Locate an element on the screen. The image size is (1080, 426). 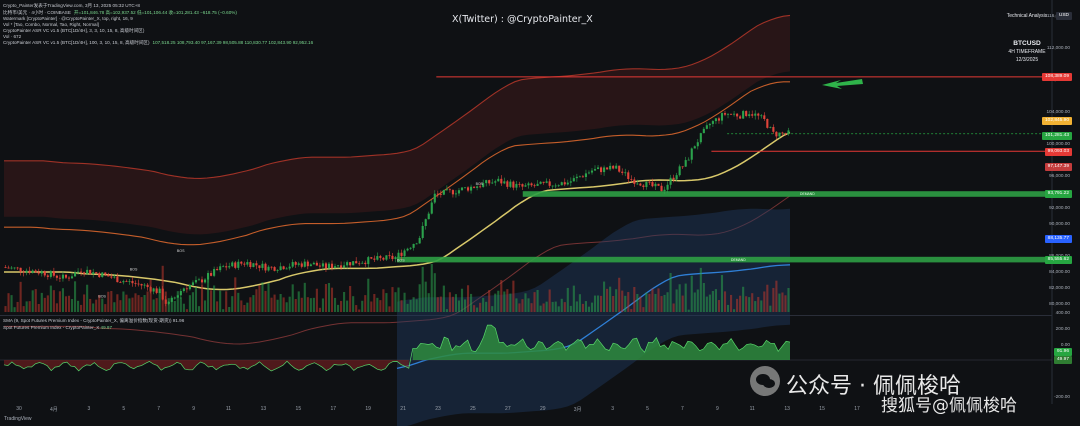
time-tick-label: 30 is located at coordinates (19, 409).